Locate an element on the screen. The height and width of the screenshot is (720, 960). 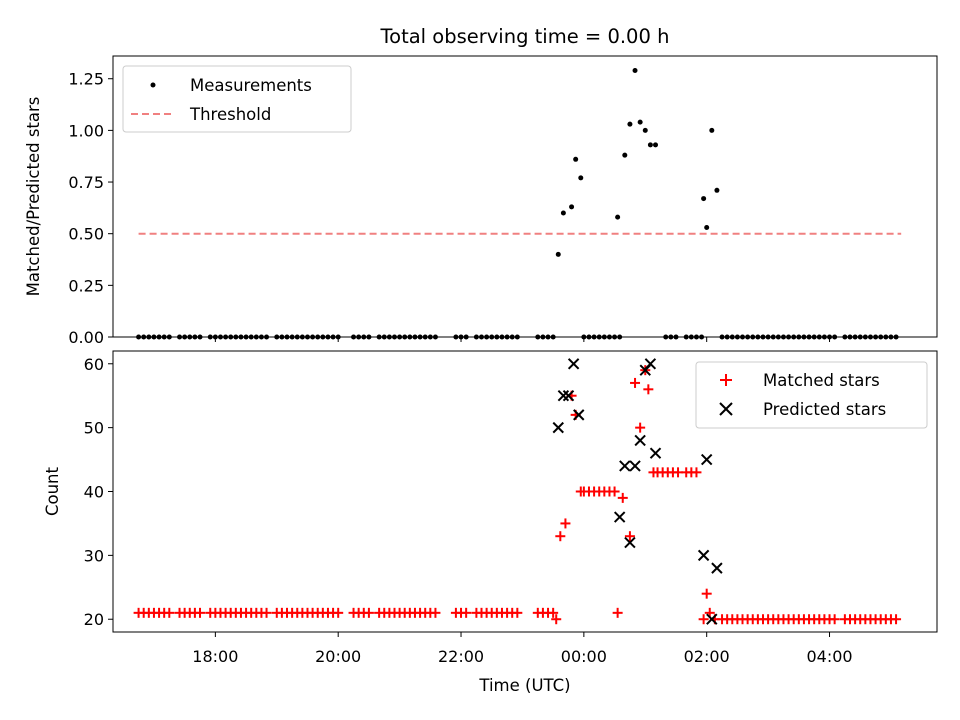
x-tick-label: 00:00 is located at coordinates (584, 656).